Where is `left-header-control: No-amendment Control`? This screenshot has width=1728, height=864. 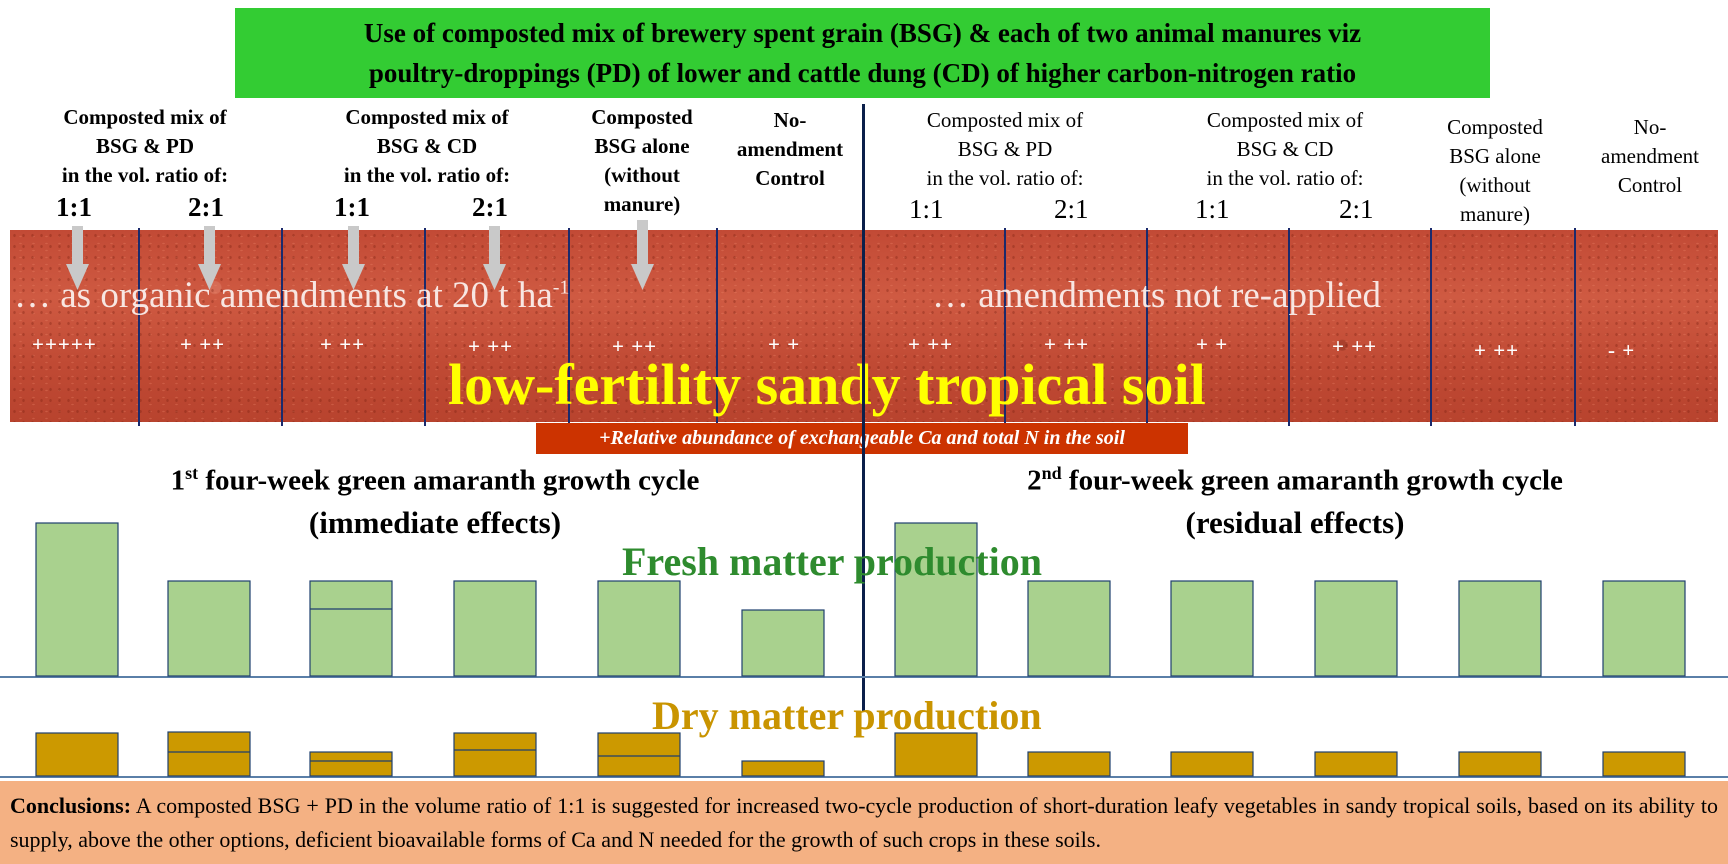
left-header-control: No-amendment Control is located at coordinates (790, 149).